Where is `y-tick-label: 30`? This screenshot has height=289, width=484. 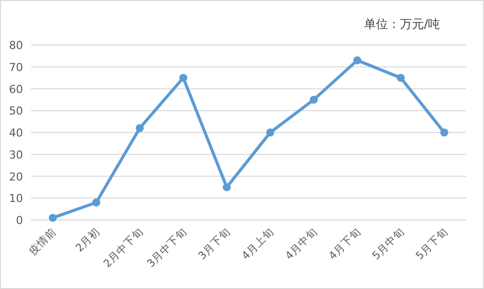
y-tick-label: 30 is located at coordinates (16, 155).